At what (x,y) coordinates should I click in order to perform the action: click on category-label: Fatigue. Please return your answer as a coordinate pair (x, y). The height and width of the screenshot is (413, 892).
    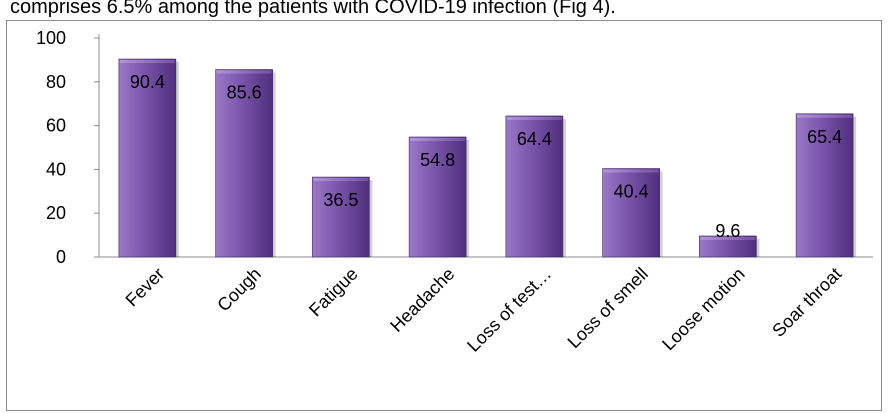
    Looking at the image, I should click on (333, 292).